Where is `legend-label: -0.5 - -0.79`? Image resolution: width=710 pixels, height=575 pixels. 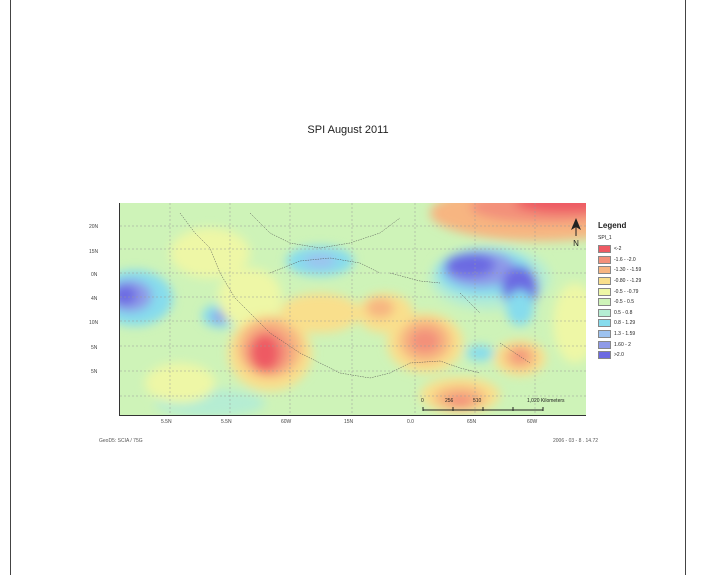 legend-label: -0.5 - -0.79 is located at coordinates (626, 291).